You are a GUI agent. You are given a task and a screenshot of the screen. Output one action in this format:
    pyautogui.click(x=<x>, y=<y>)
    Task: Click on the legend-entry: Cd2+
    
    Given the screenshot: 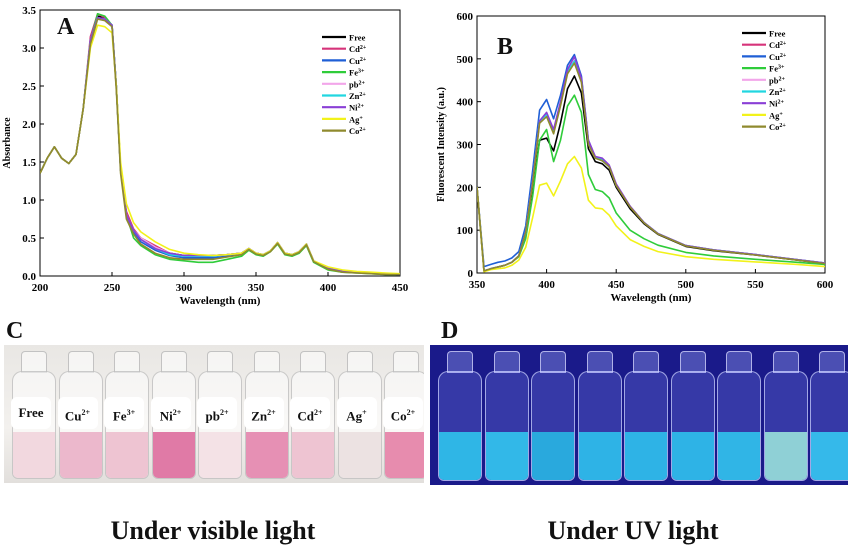 What is the action you would take?
    pyautogui.click(x=778, y=45)
    